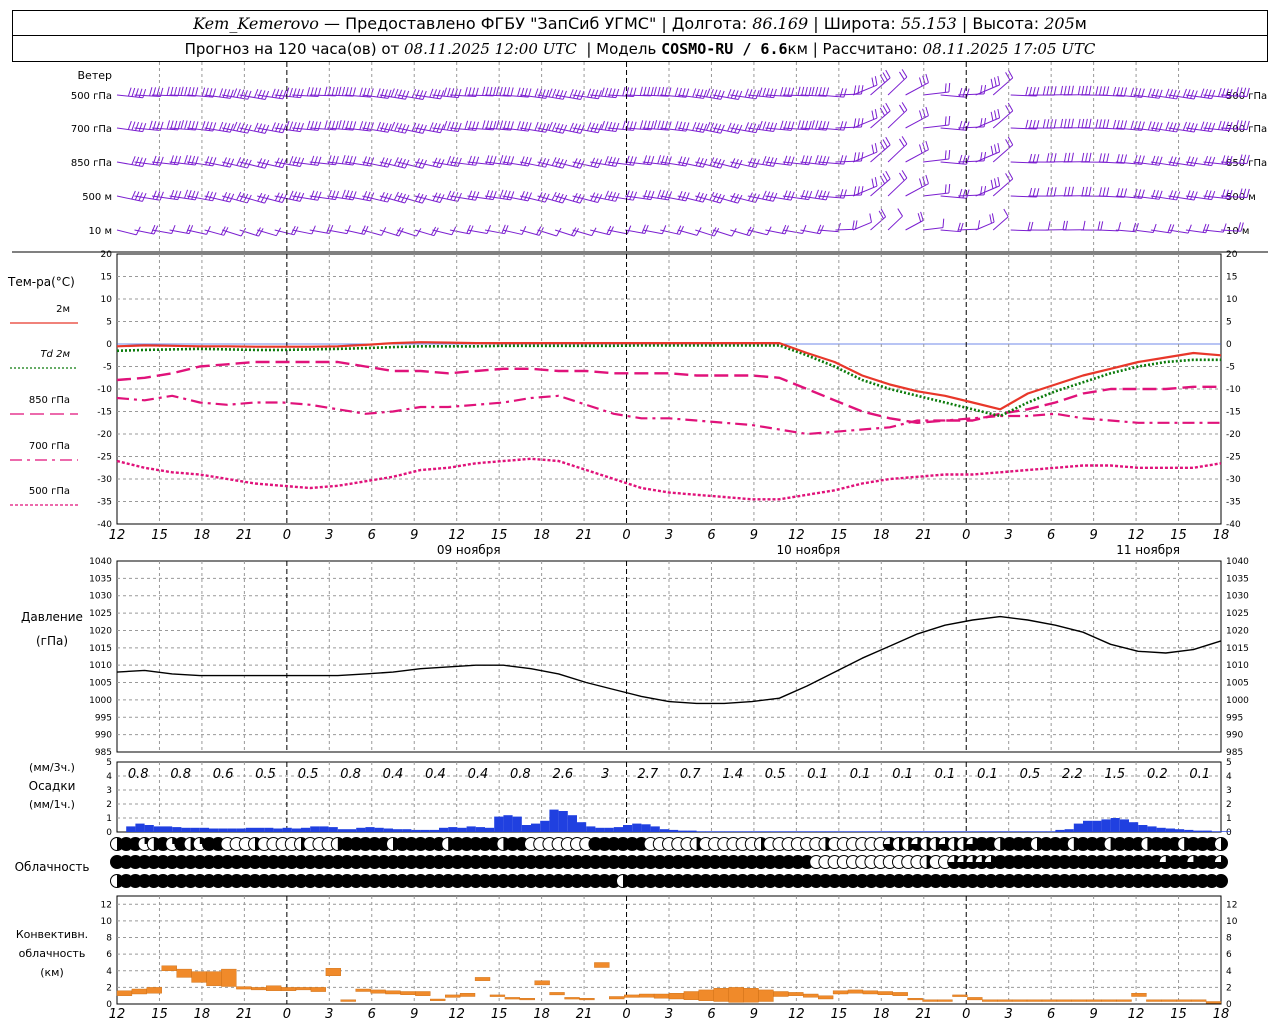  What do you see at coordinates (1234, 736) in the screenshot?
I see `pressure-tick-right: 990` at bounding box center [1234, 736].